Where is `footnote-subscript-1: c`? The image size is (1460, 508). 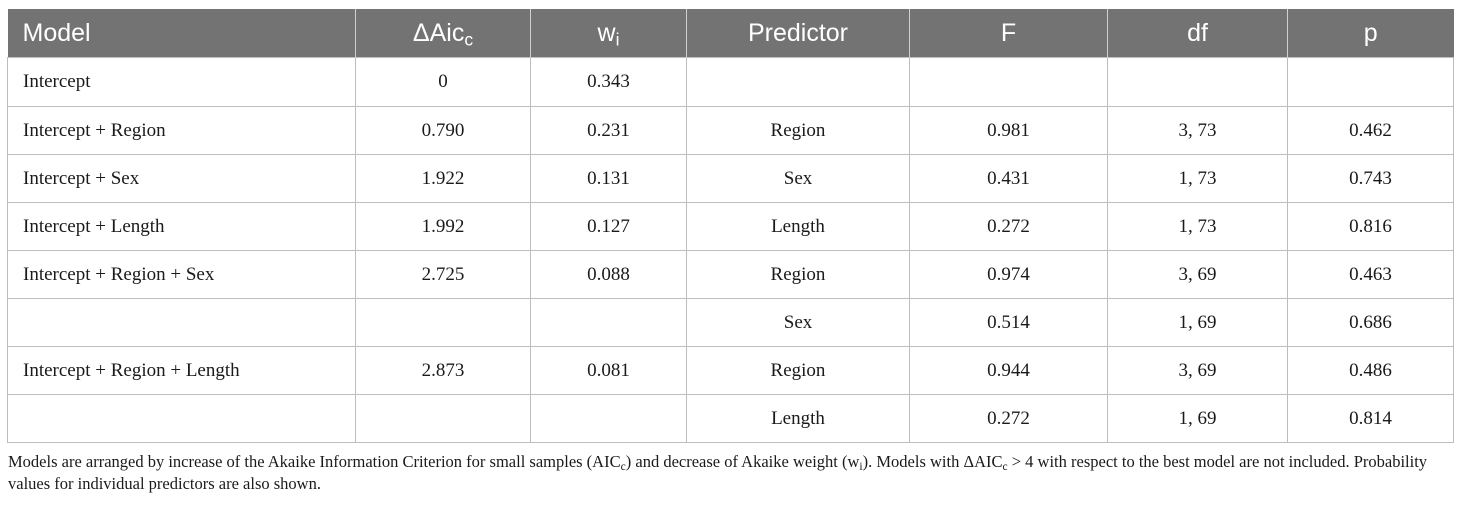 footnote-subscript-1: c is located at coordinates (623, 466).